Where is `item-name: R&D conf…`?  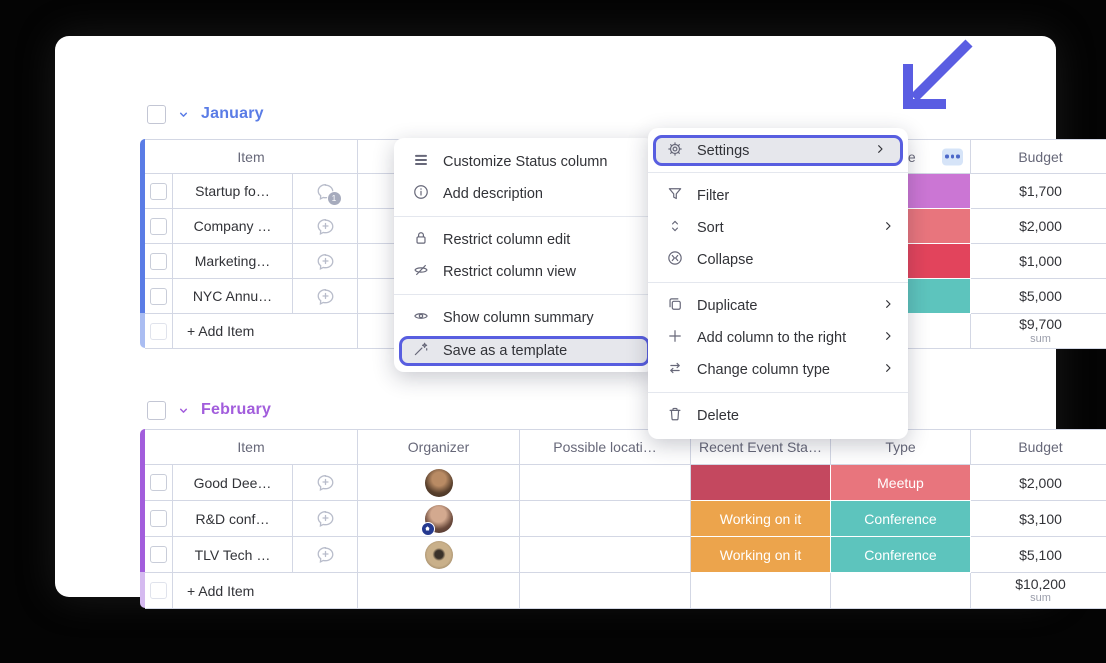
item-name: R&D conf… is located at coordinates (232, 518).